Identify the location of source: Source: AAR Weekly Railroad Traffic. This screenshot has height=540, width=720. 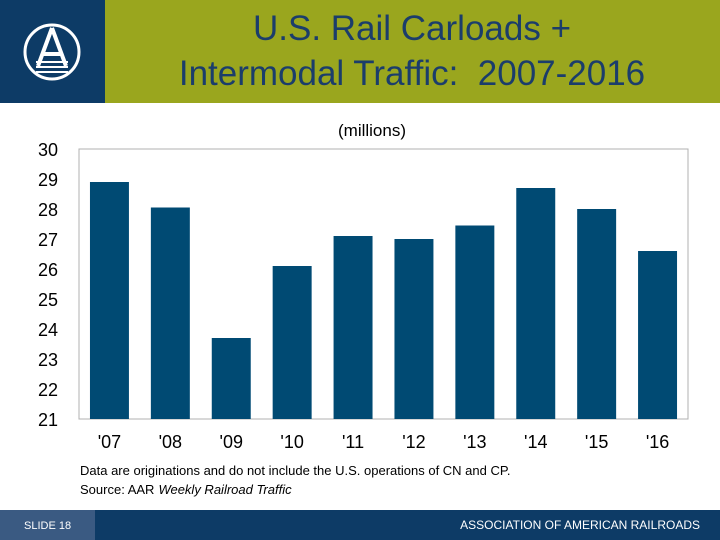
(186, 489).